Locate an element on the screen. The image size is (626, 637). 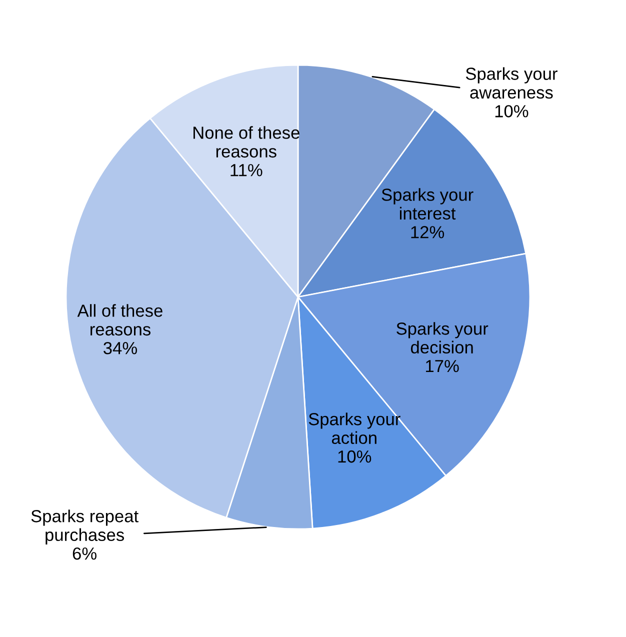
slice-label: Sparks your awareness is located at coordinates (512, 83).